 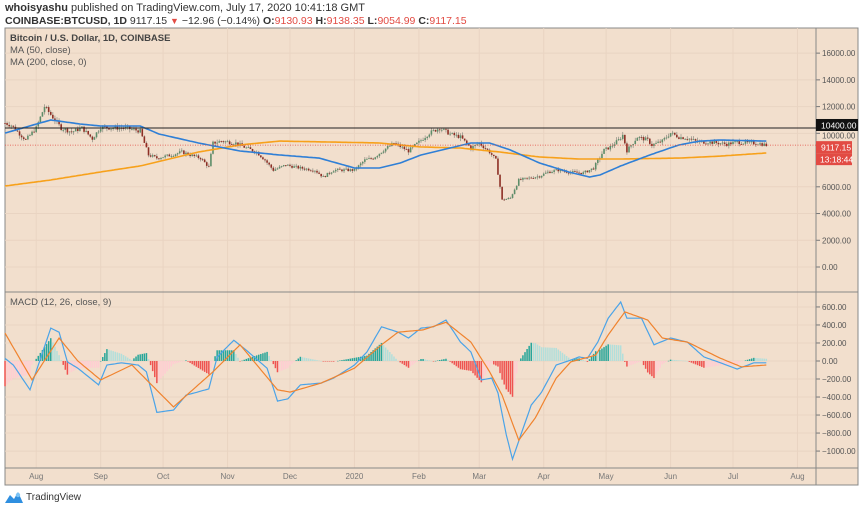 I want to click on symbol-name: COINBASE:BTCUSD, 1D, so click(x=66, y=21).